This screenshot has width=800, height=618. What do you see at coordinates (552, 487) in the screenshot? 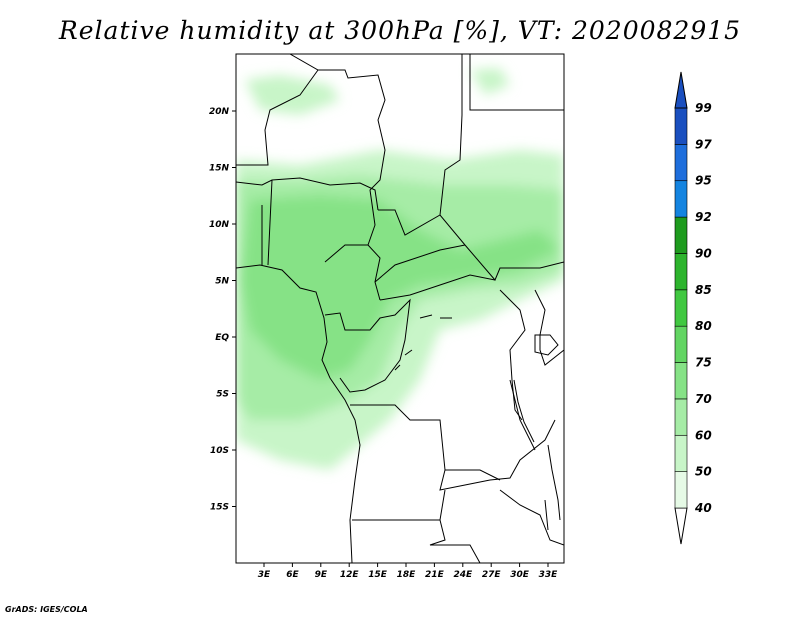
I see `lake-malawi` at bounding box center [552, 487].